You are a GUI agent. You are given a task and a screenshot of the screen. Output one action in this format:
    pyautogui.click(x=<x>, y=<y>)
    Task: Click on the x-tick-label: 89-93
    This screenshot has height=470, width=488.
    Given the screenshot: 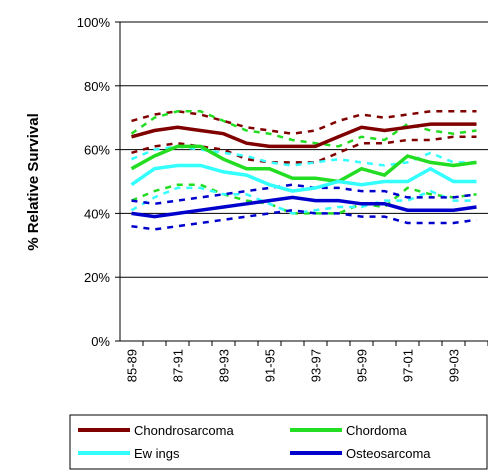 What is the action you would take?
    pyautogui.click(x=224, y=365)
    